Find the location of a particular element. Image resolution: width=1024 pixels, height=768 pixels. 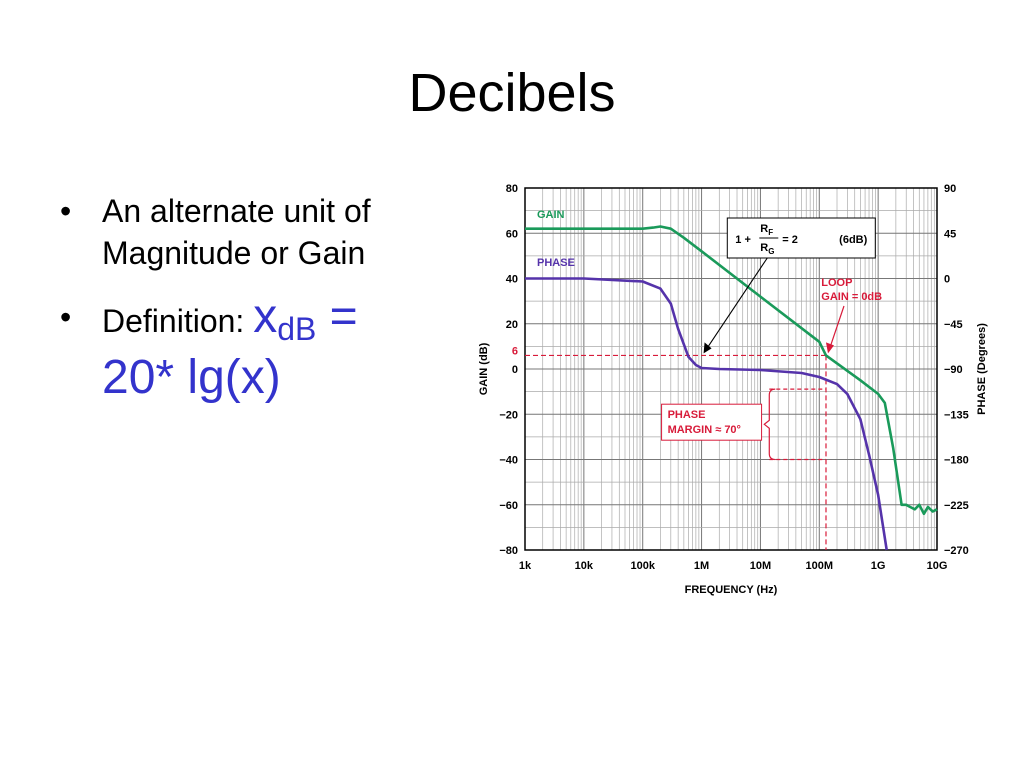

bullet-definition-formula: • Definition: xdB = 20* lg(x) is located at coordinates (260, 349).